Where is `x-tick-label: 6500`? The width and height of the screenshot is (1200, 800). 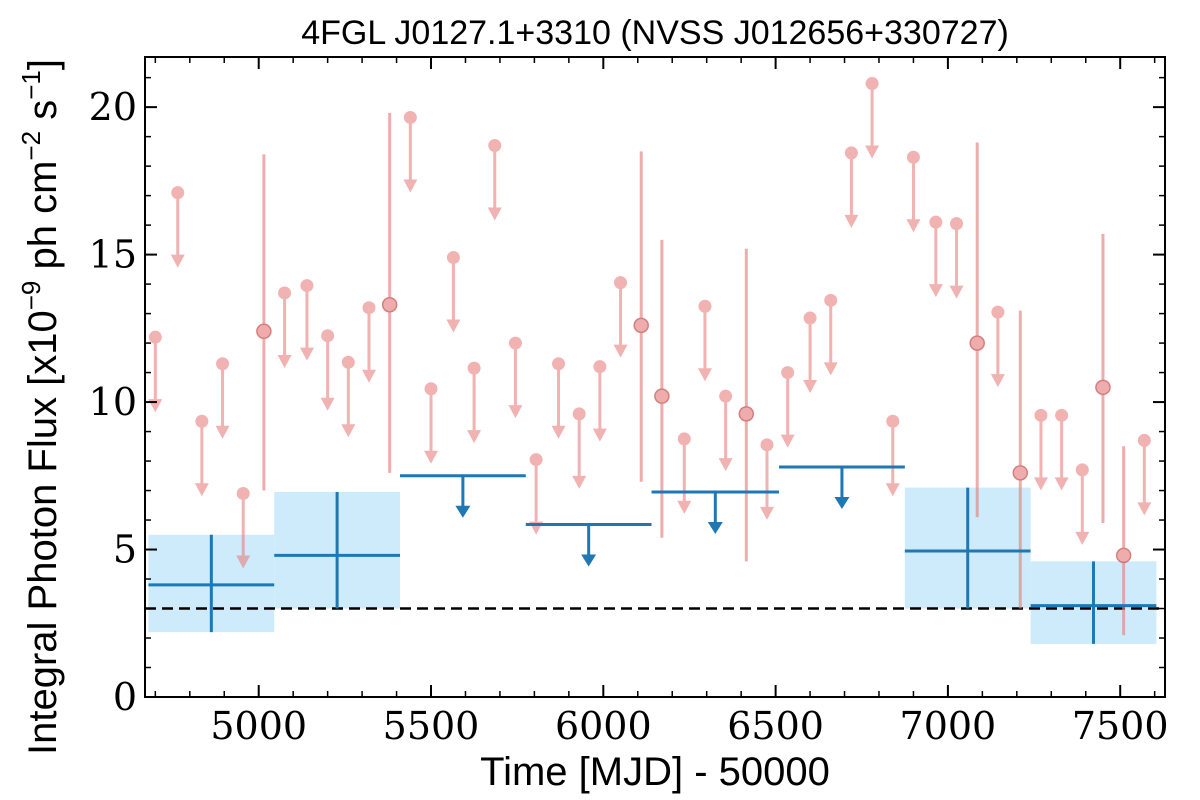
x-tick-label: 6500 is located at coordinates (775, 726).